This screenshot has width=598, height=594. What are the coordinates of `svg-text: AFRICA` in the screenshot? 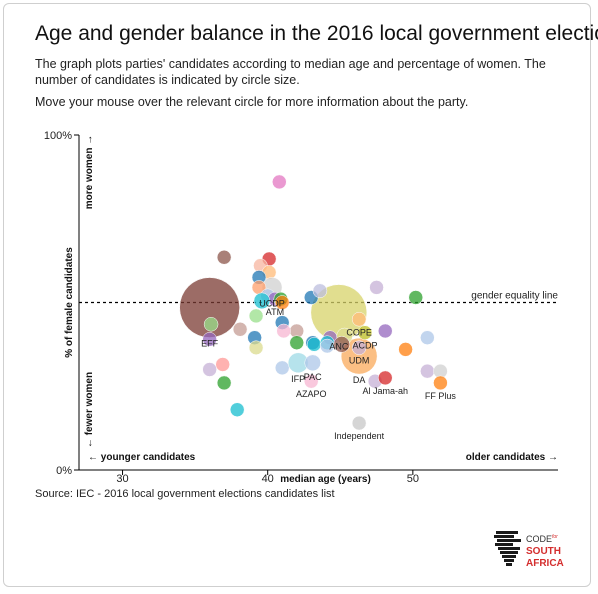 It's located at (545, 563).